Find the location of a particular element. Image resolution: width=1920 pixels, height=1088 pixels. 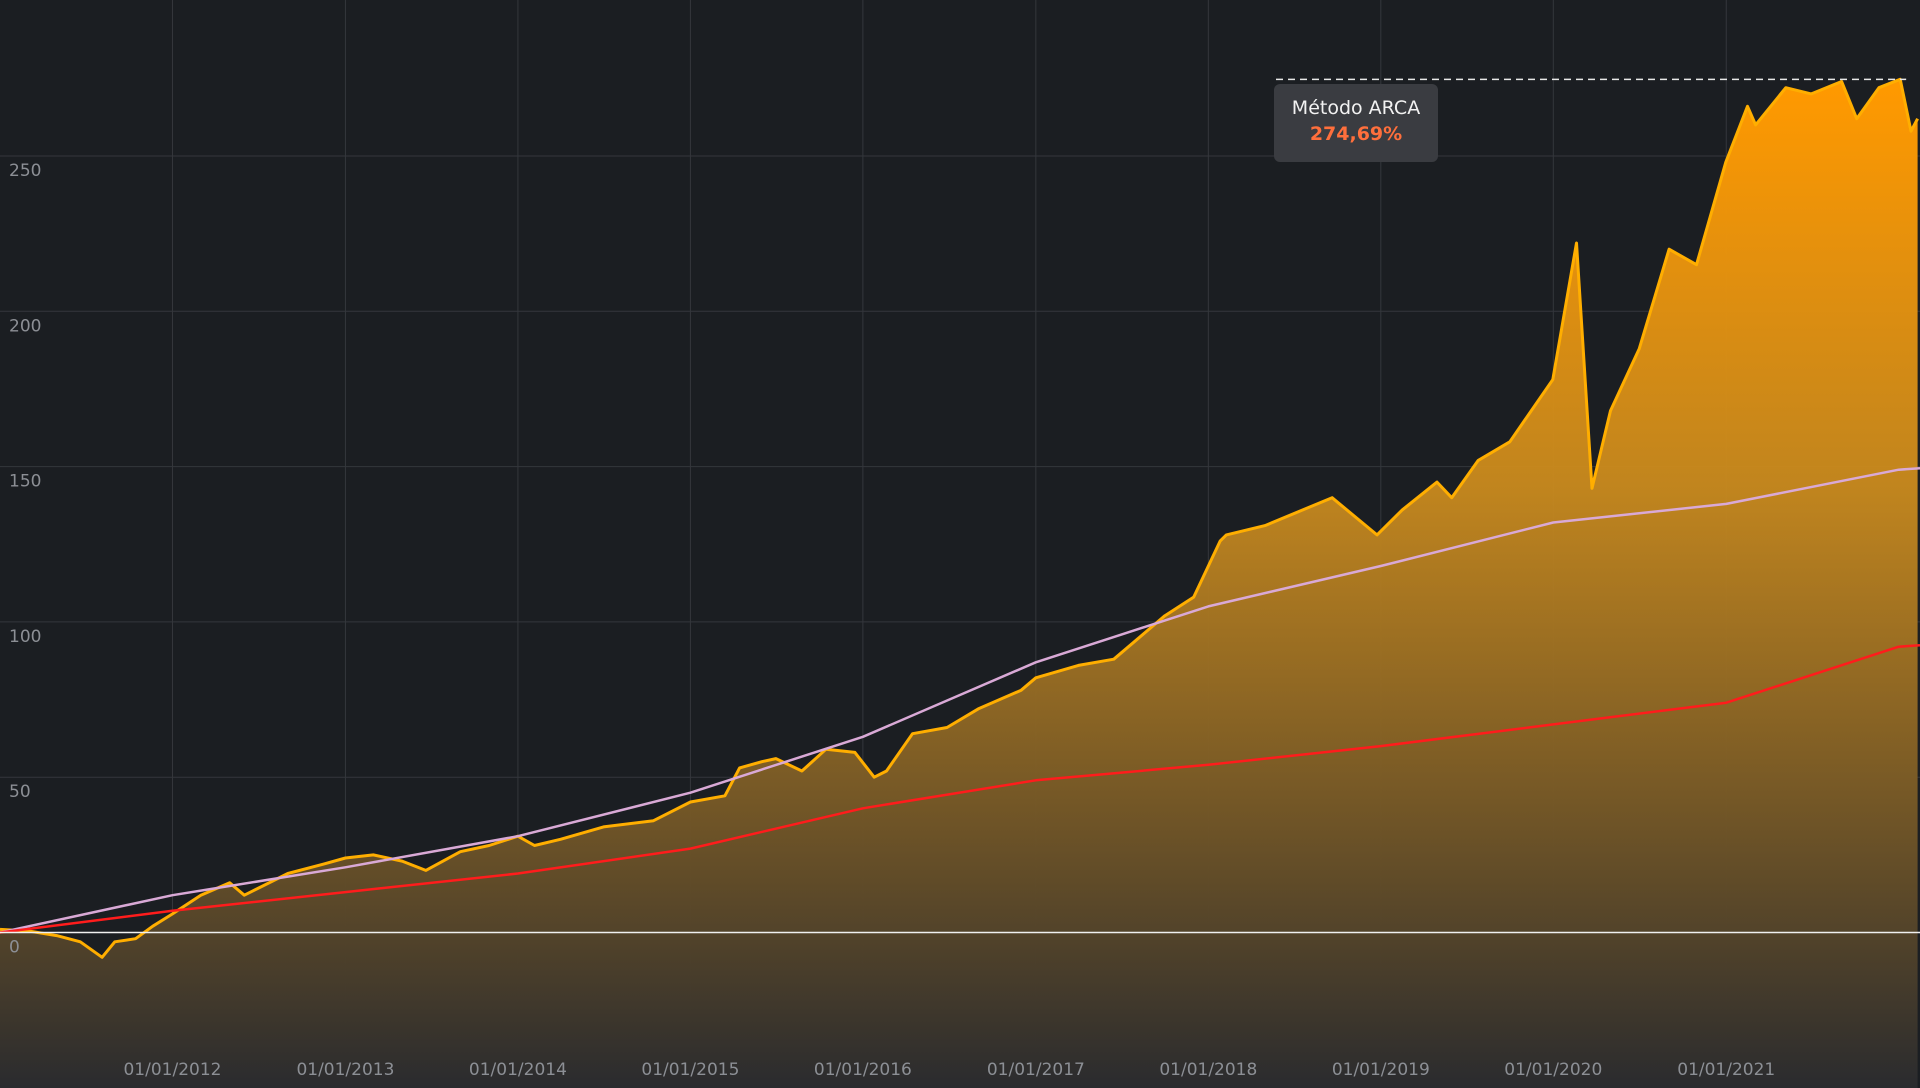

peak-tooltip: Método ARCA 274,69% is located at coordinates (1356, 123).